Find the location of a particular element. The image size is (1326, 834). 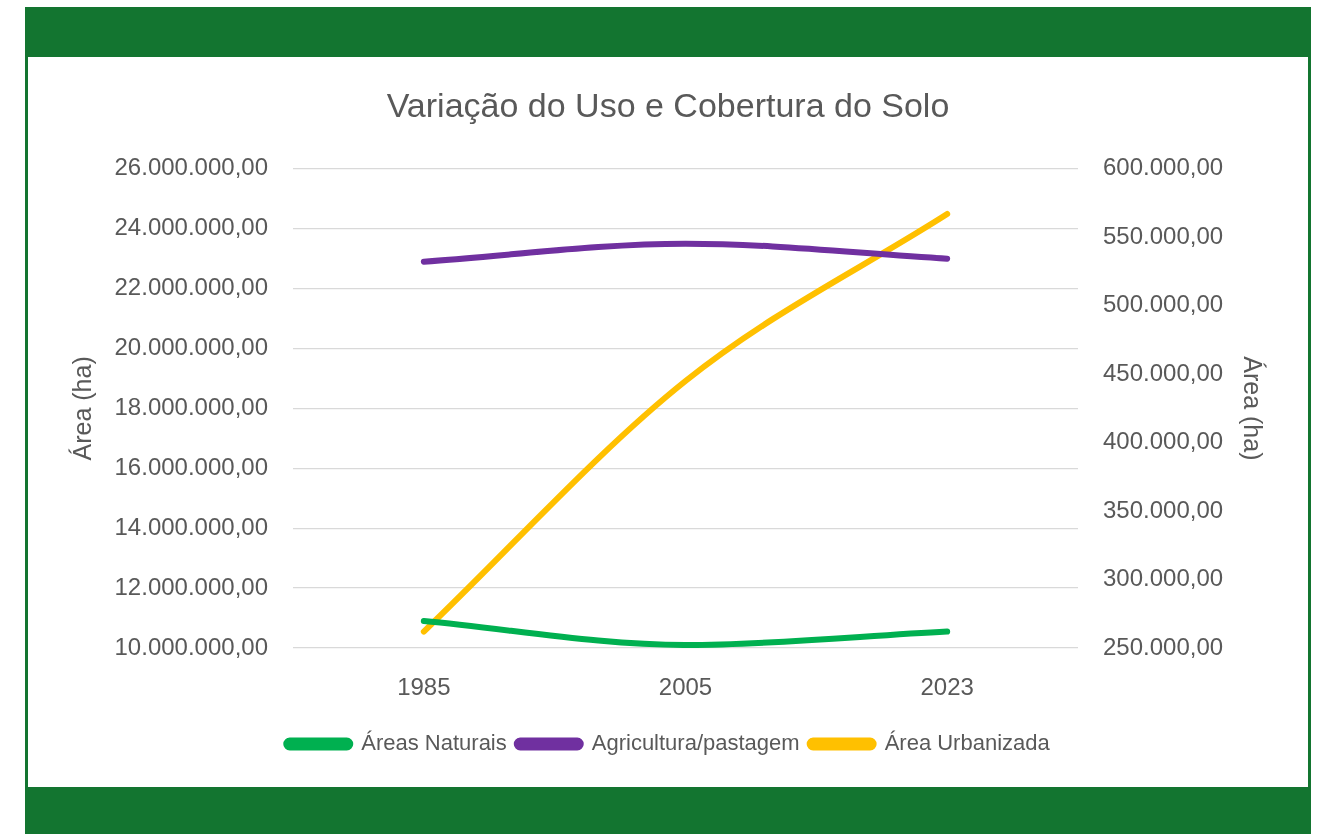

y2-tick-label: 450.000,00 is located at coordinates (1163, 372).